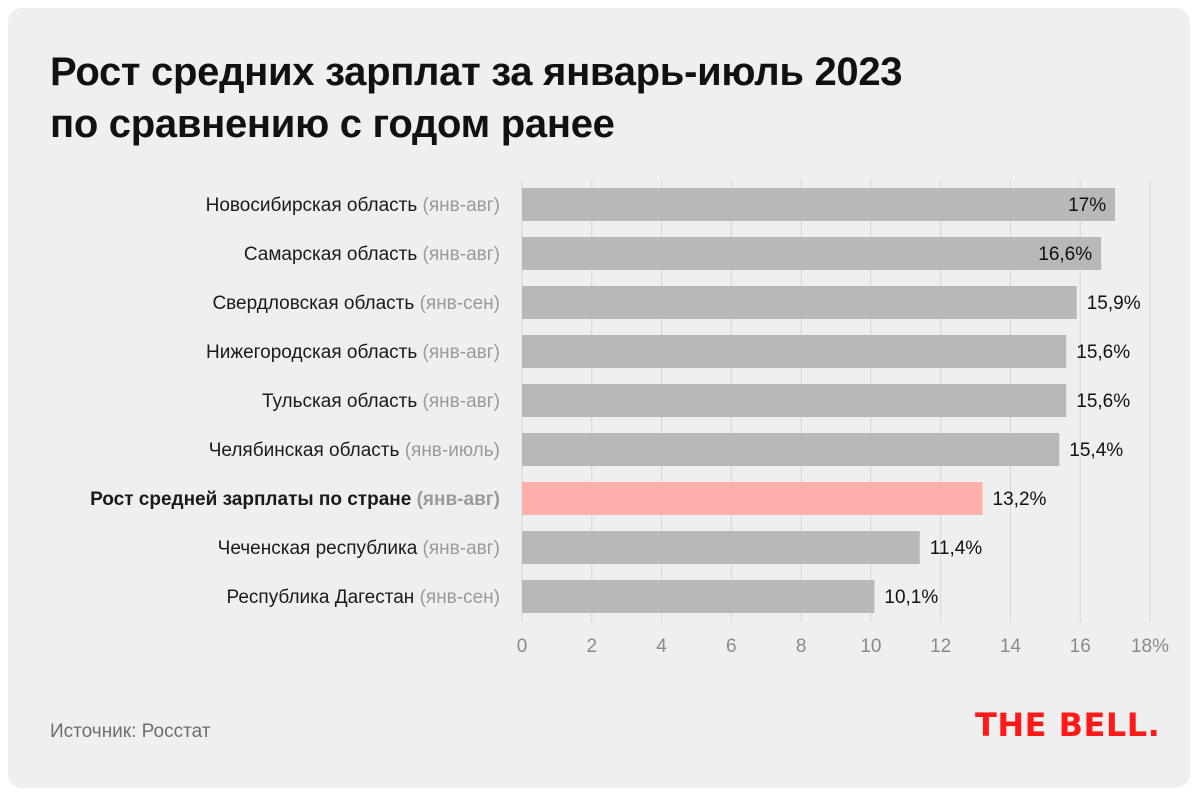  Describe the element at coordinates (314, 205) in the screenshot. I see `category-name: Новосибирская область` at that location.